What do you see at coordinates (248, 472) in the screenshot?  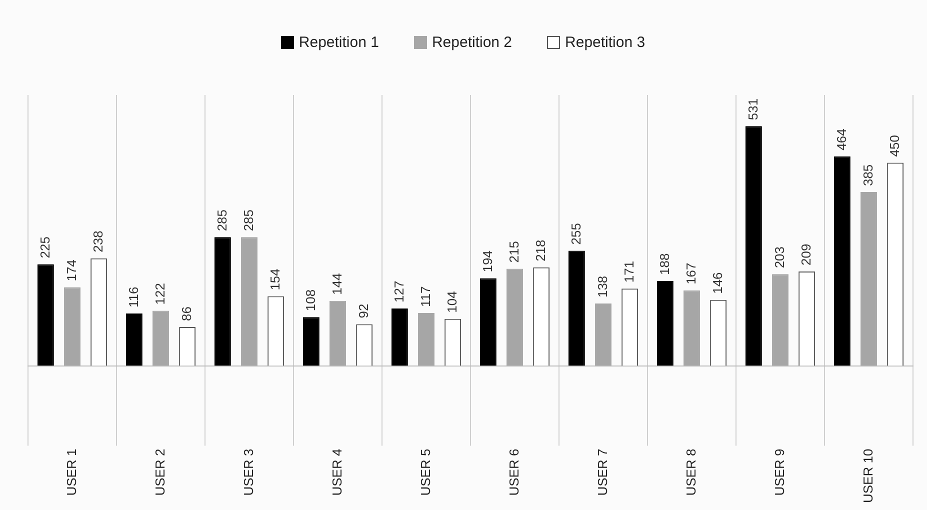 I see `x-tick-label: USER 3` at bounding box center [248, 472].